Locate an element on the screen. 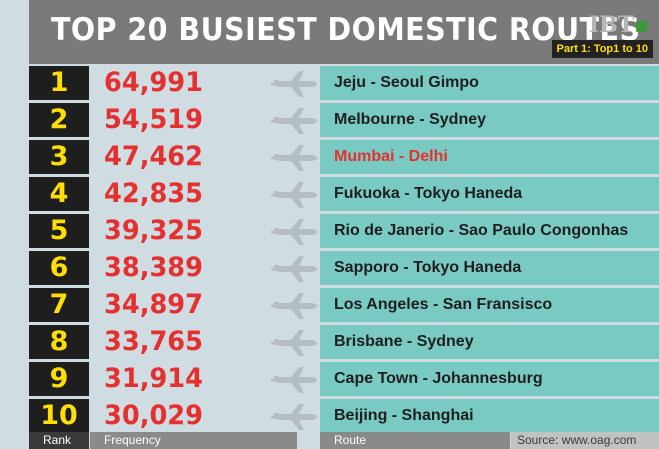  table-row: 10 30,029 Beijing - Shanghai is located at coordinates (344, 416).